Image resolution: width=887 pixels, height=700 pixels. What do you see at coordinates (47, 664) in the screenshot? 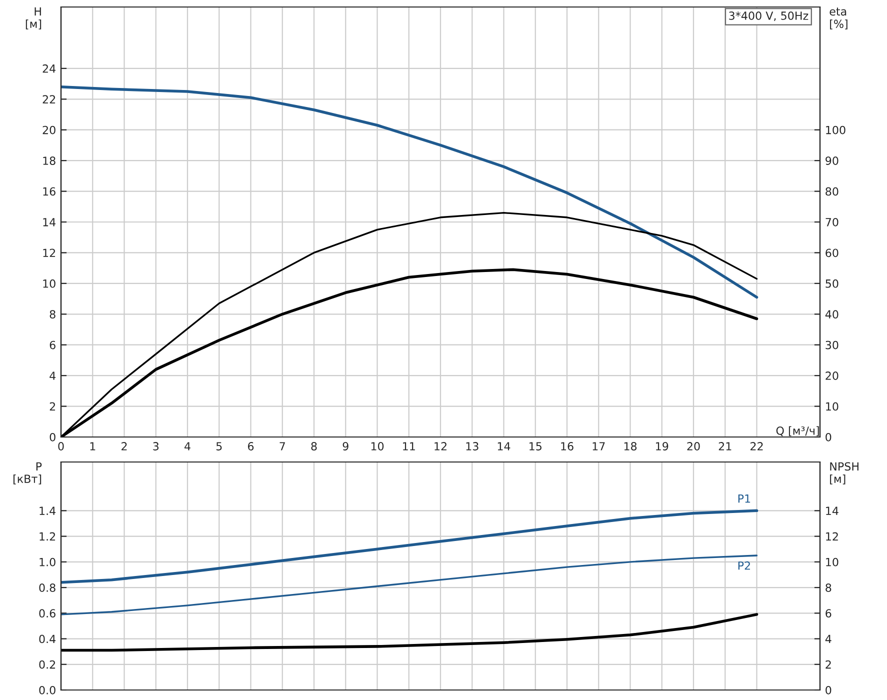
I see `y-tick-label: 0.2` at bounding box center [47, 664].